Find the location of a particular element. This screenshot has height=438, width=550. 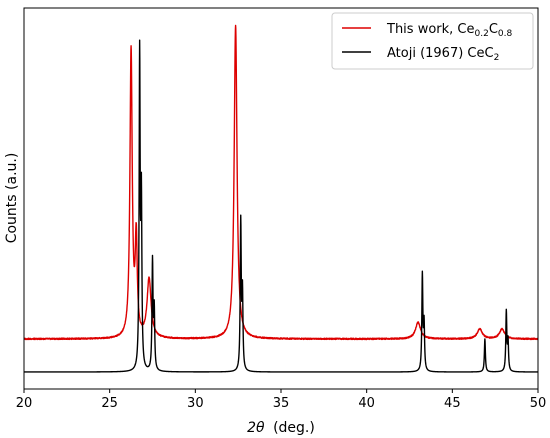

legend: This work, Ce0.2C0.8 Atoji (1967) CeC2 is located at coordinates (432, 41).